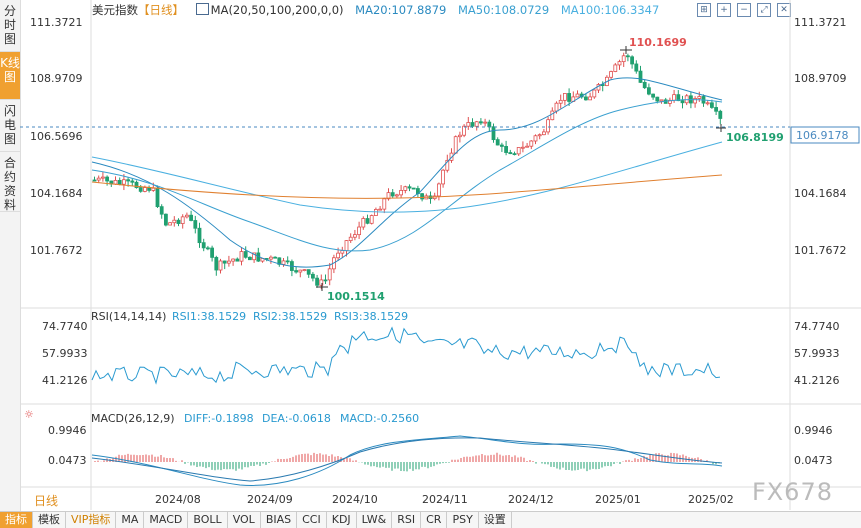 This screenshot has width=861, height=528. What do you see at coordinates (178, 499) in the screenshot?
I see `x-axis-label: 2024/08` at bounding box center [178, 499].